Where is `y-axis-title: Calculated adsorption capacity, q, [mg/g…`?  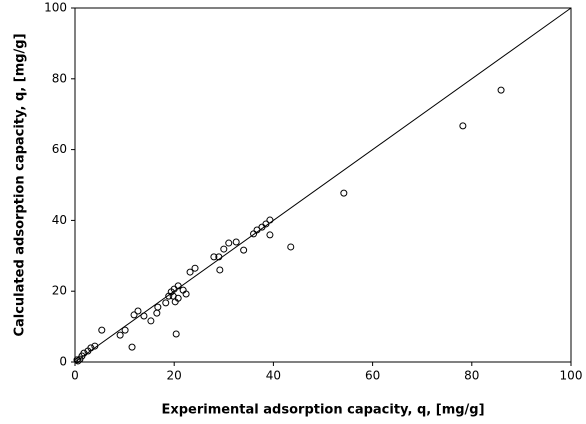
y-axis-title: Calculated adsorption capacity, q, [mg/g… is located at coordinates (20, 184).